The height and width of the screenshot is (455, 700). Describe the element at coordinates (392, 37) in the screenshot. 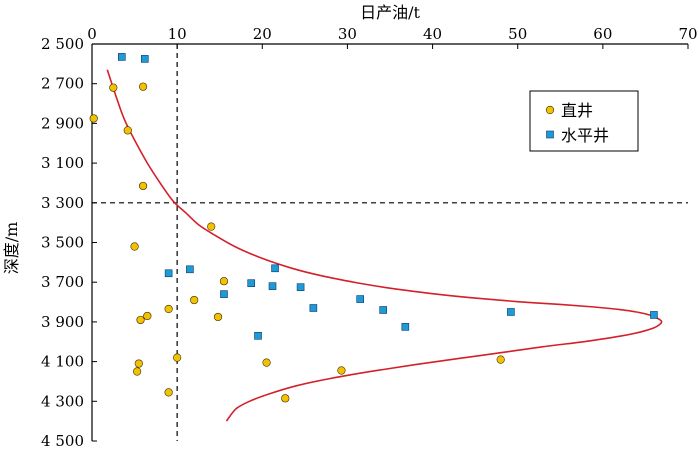

I see `x-ticks: 0 10 20 30 40 50 60 70` at that location.